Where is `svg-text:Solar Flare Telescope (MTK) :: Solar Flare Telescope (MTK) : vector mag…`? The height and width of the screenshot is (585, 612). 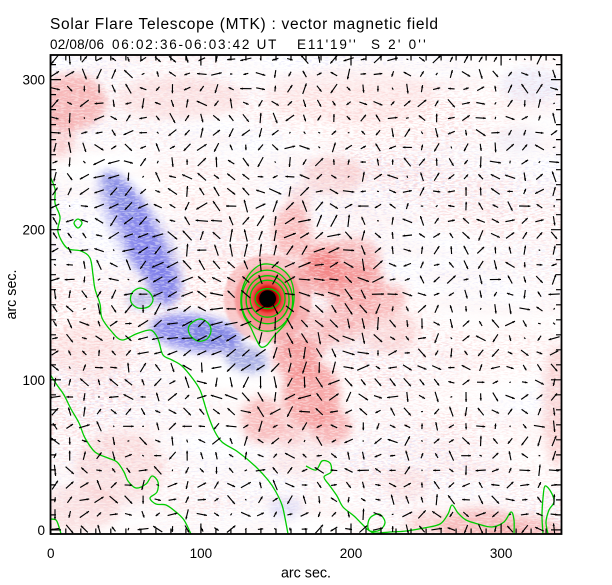 svg-text:Solar Flare Telescope (MTK) :: Solar Flare Telescope (MTK) : vector mag… is located at coordinates (244, 24).